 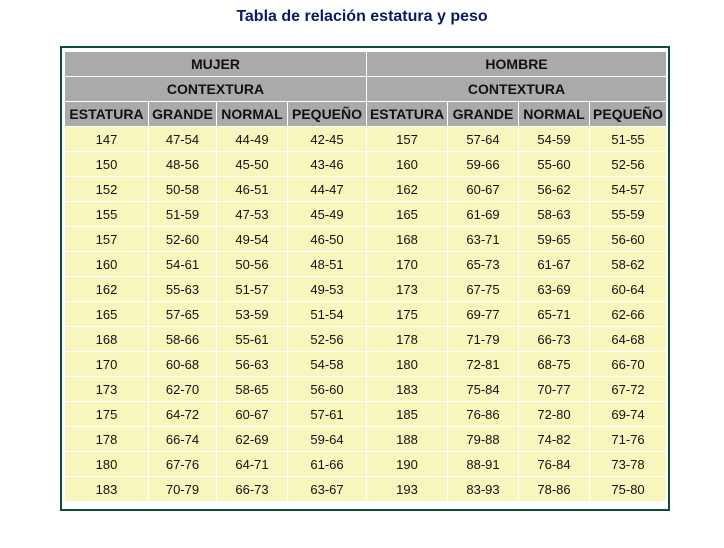 What do you see at coordinates (483, 139) in the screenshot?
I see `cell-grande-hombre: 57-64` at bounding box center [483, 139].